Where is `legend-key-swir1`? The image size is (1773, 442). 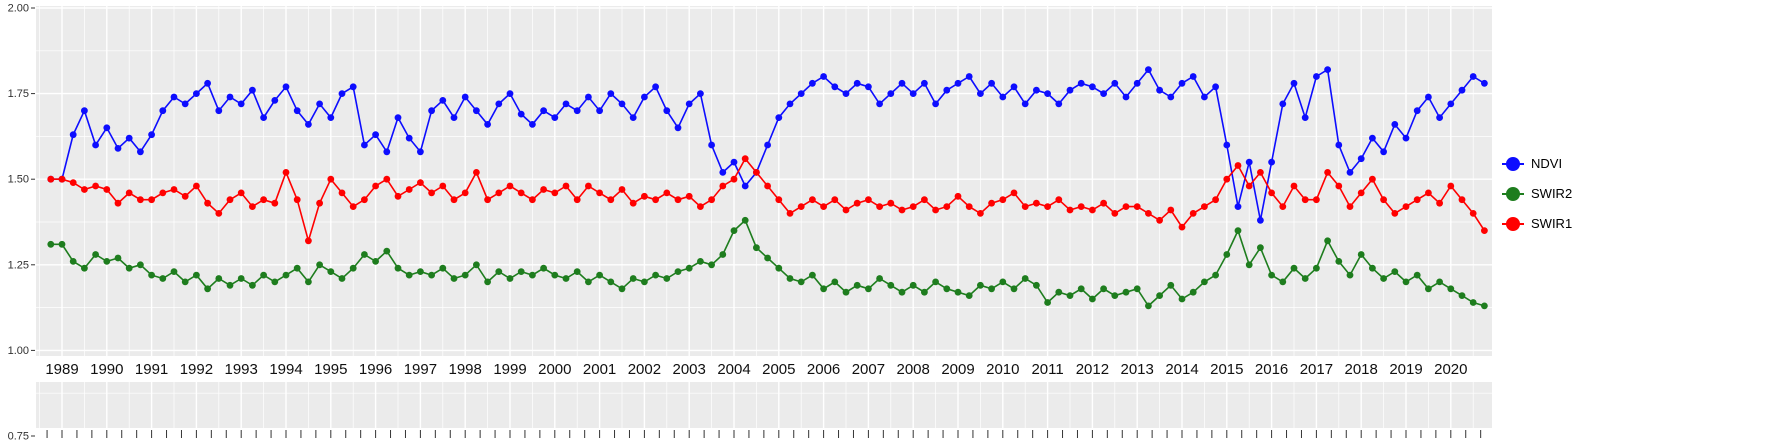 legend-key-swir1 is located at coordinates (1513, 223).